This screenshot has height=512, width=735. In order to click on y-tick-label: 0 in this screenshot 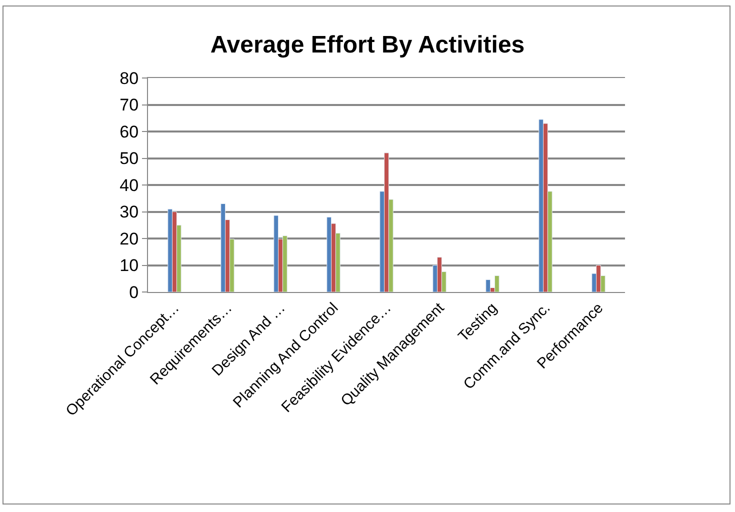, I will do `click(134, 292)`.